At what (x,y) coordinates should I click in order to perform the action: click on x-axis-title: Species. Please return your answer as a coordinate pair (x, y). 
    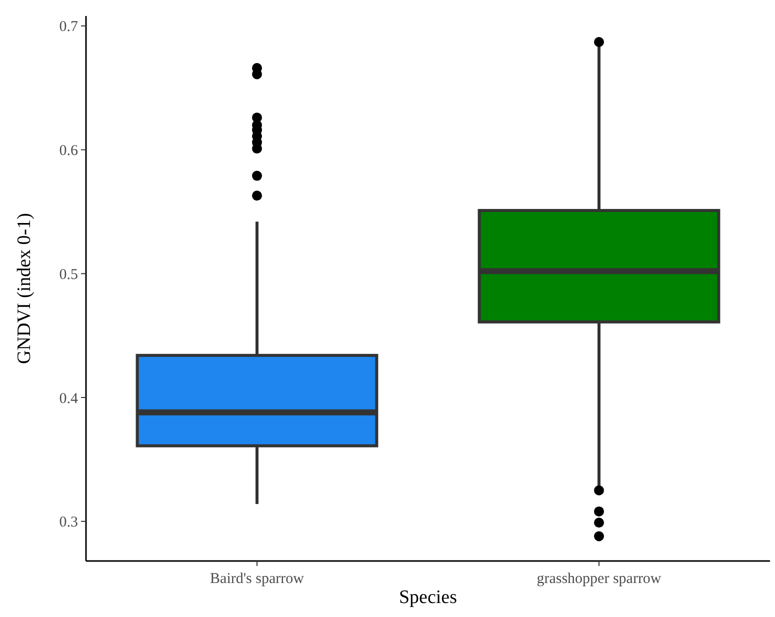
    Looking at the image, I should click on (428, 597).